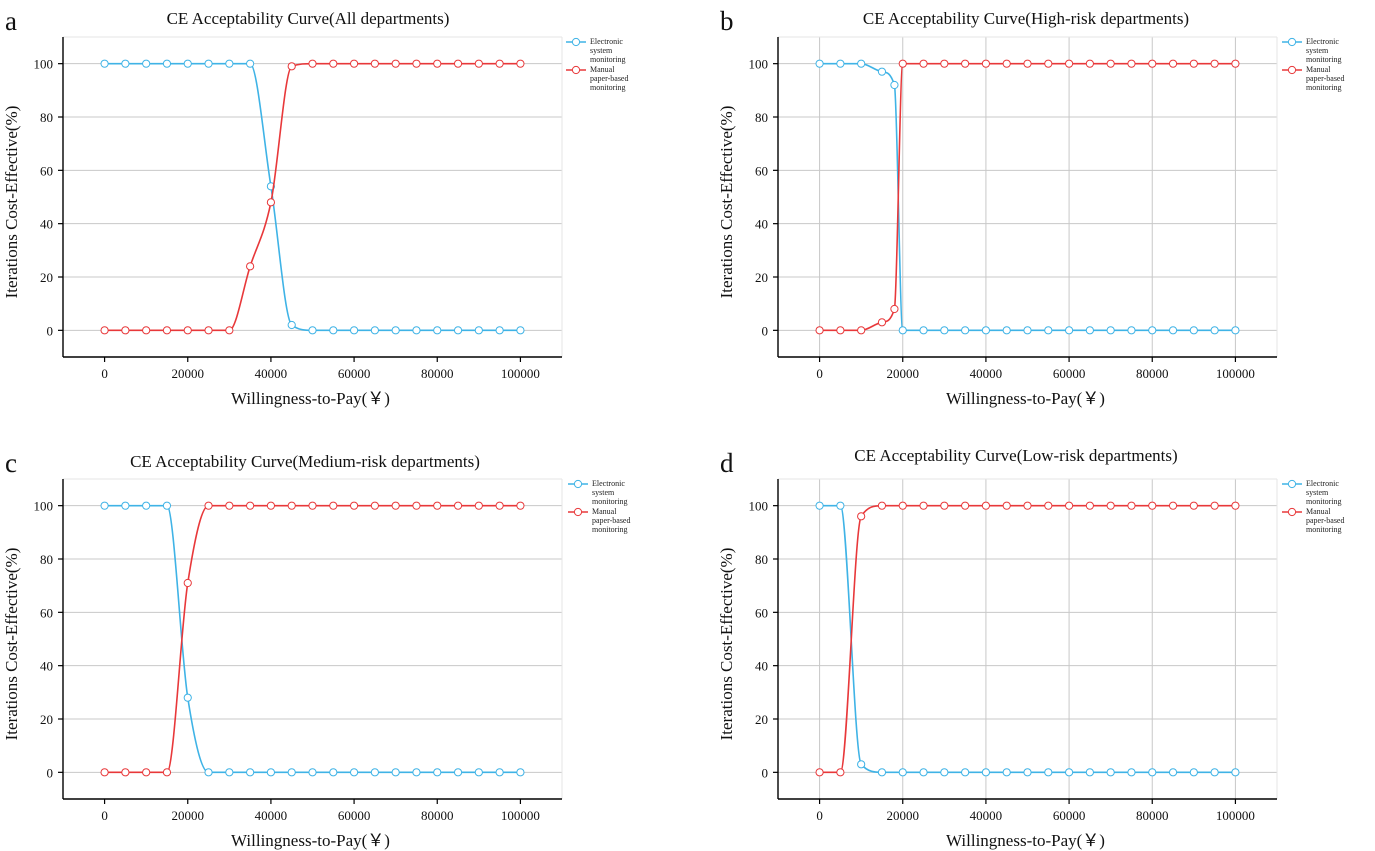  I want to click on legend-marker-electronic, so click(576, 42).